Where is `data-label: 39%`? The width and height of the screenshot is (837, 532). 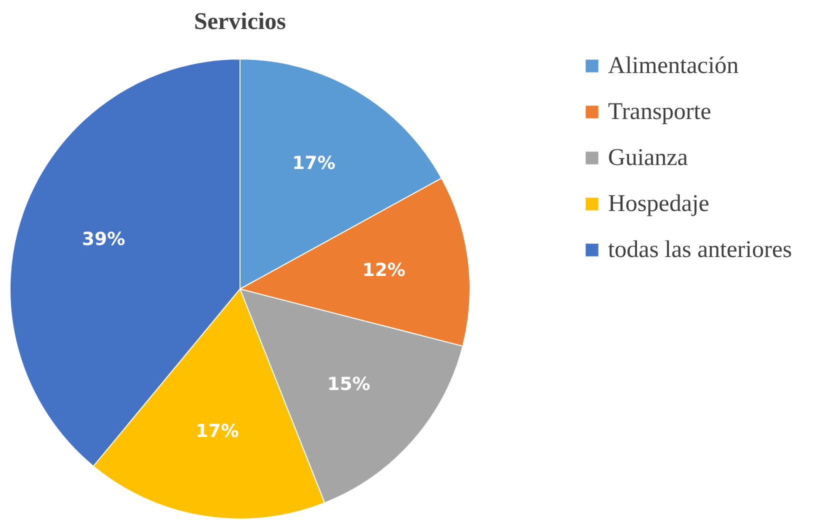
data-label: 39% is located at coordinates (104, 239).